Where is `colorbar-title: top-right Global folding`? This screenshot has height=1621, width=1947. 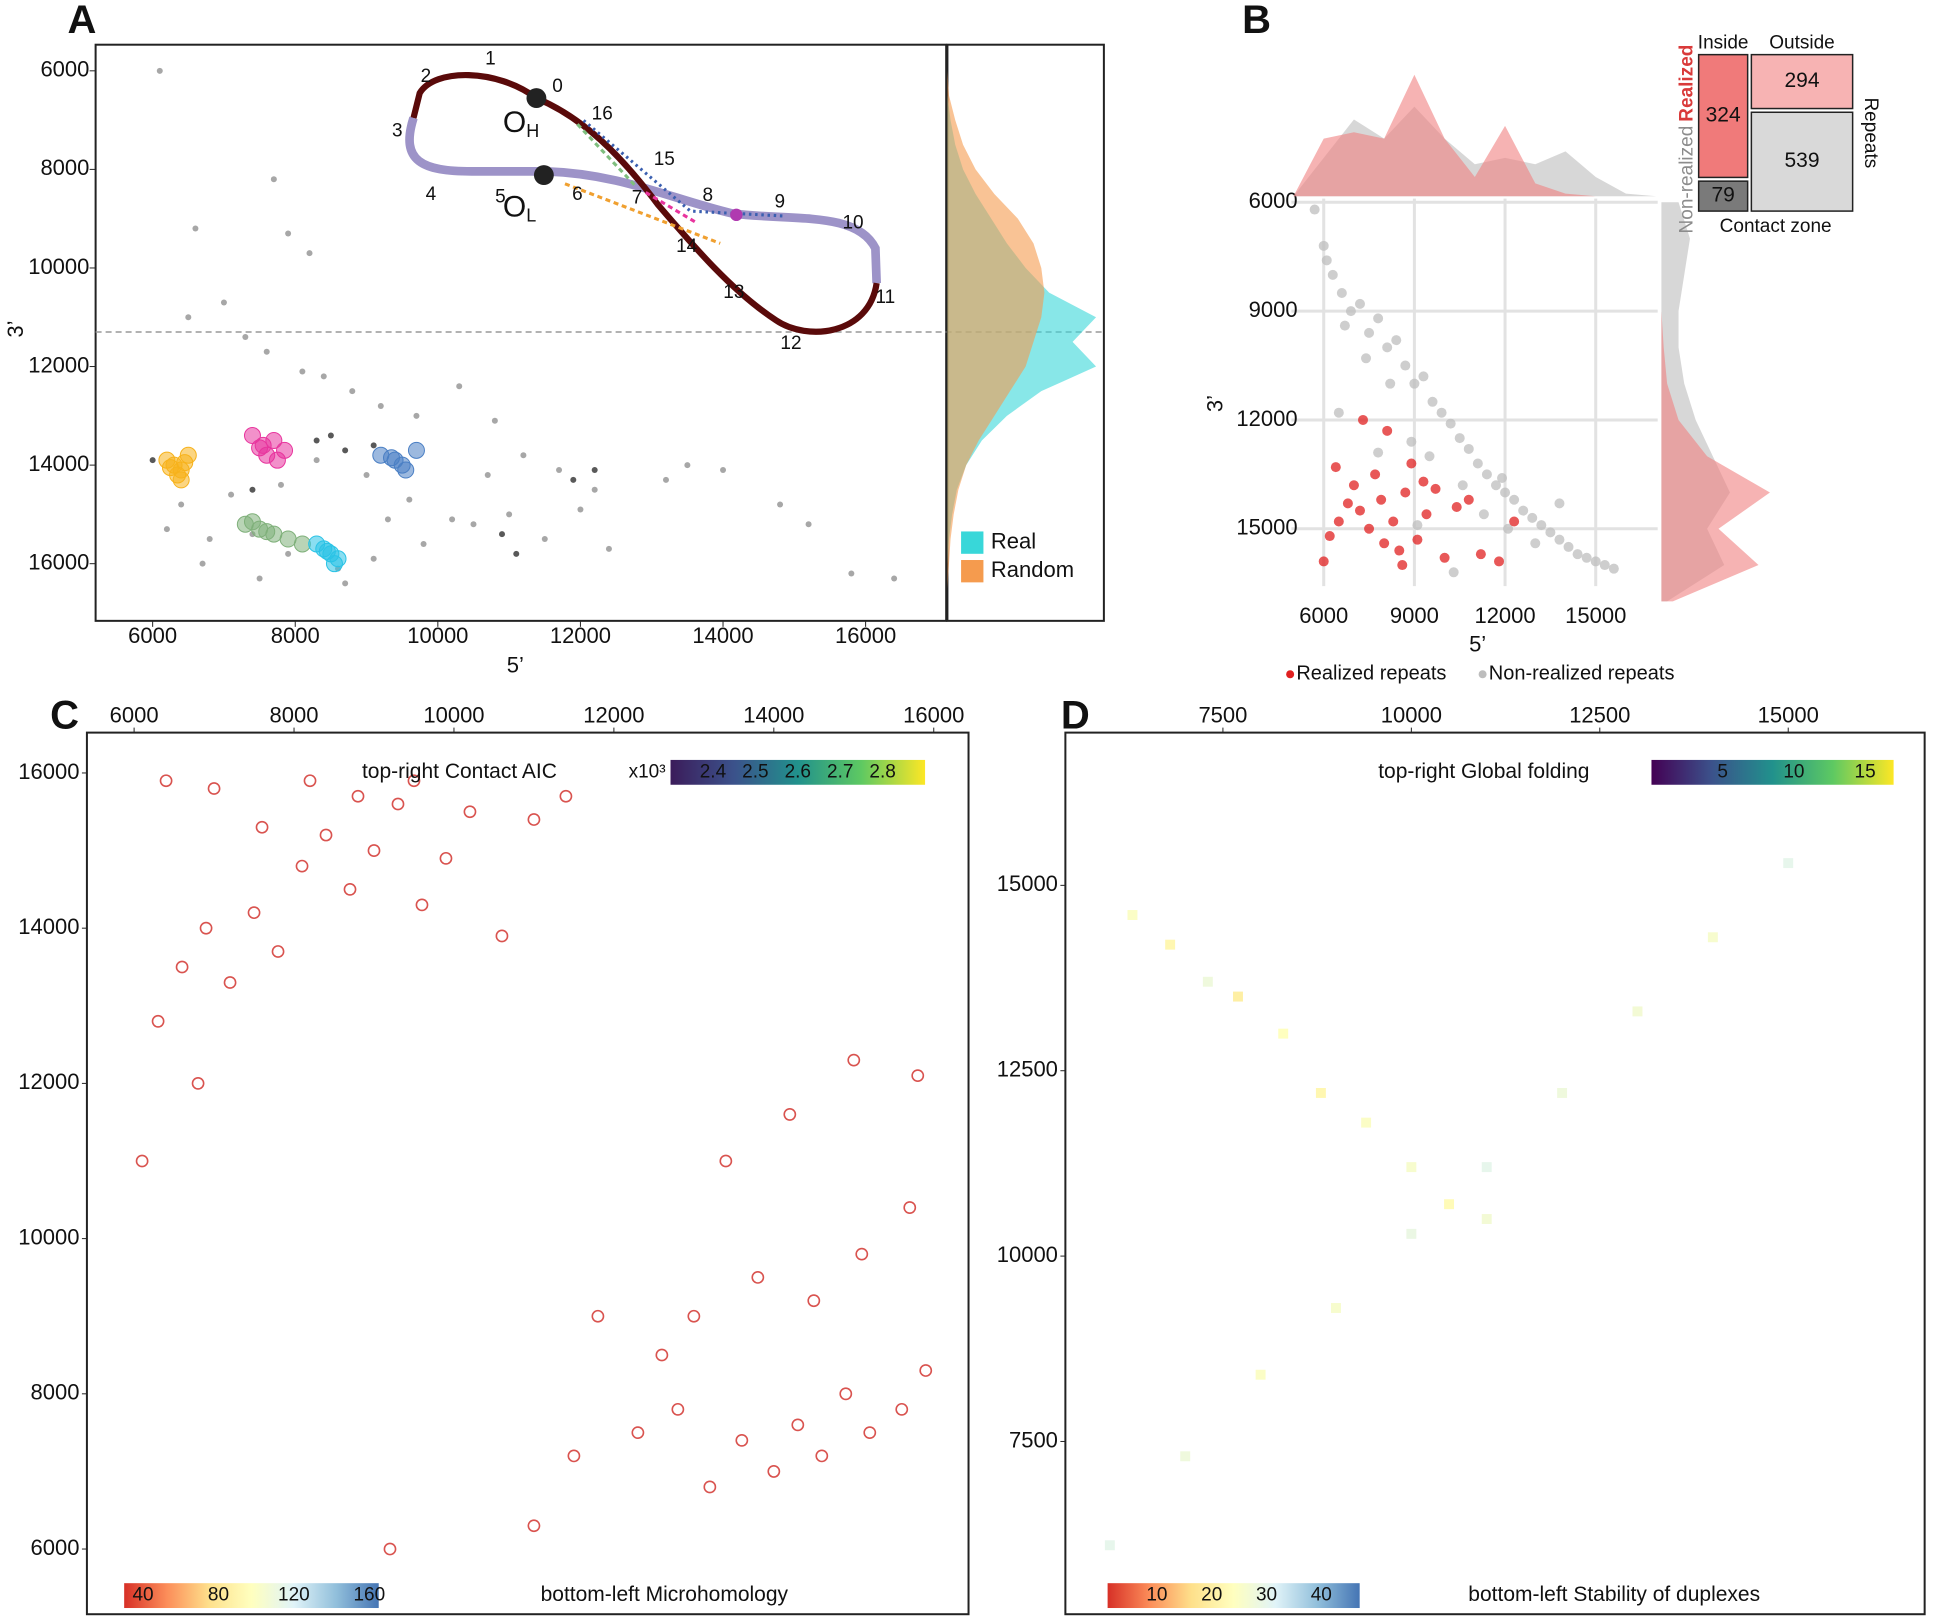 colorbar-title: top-right Global folding is located at coordinates (1483, 771).